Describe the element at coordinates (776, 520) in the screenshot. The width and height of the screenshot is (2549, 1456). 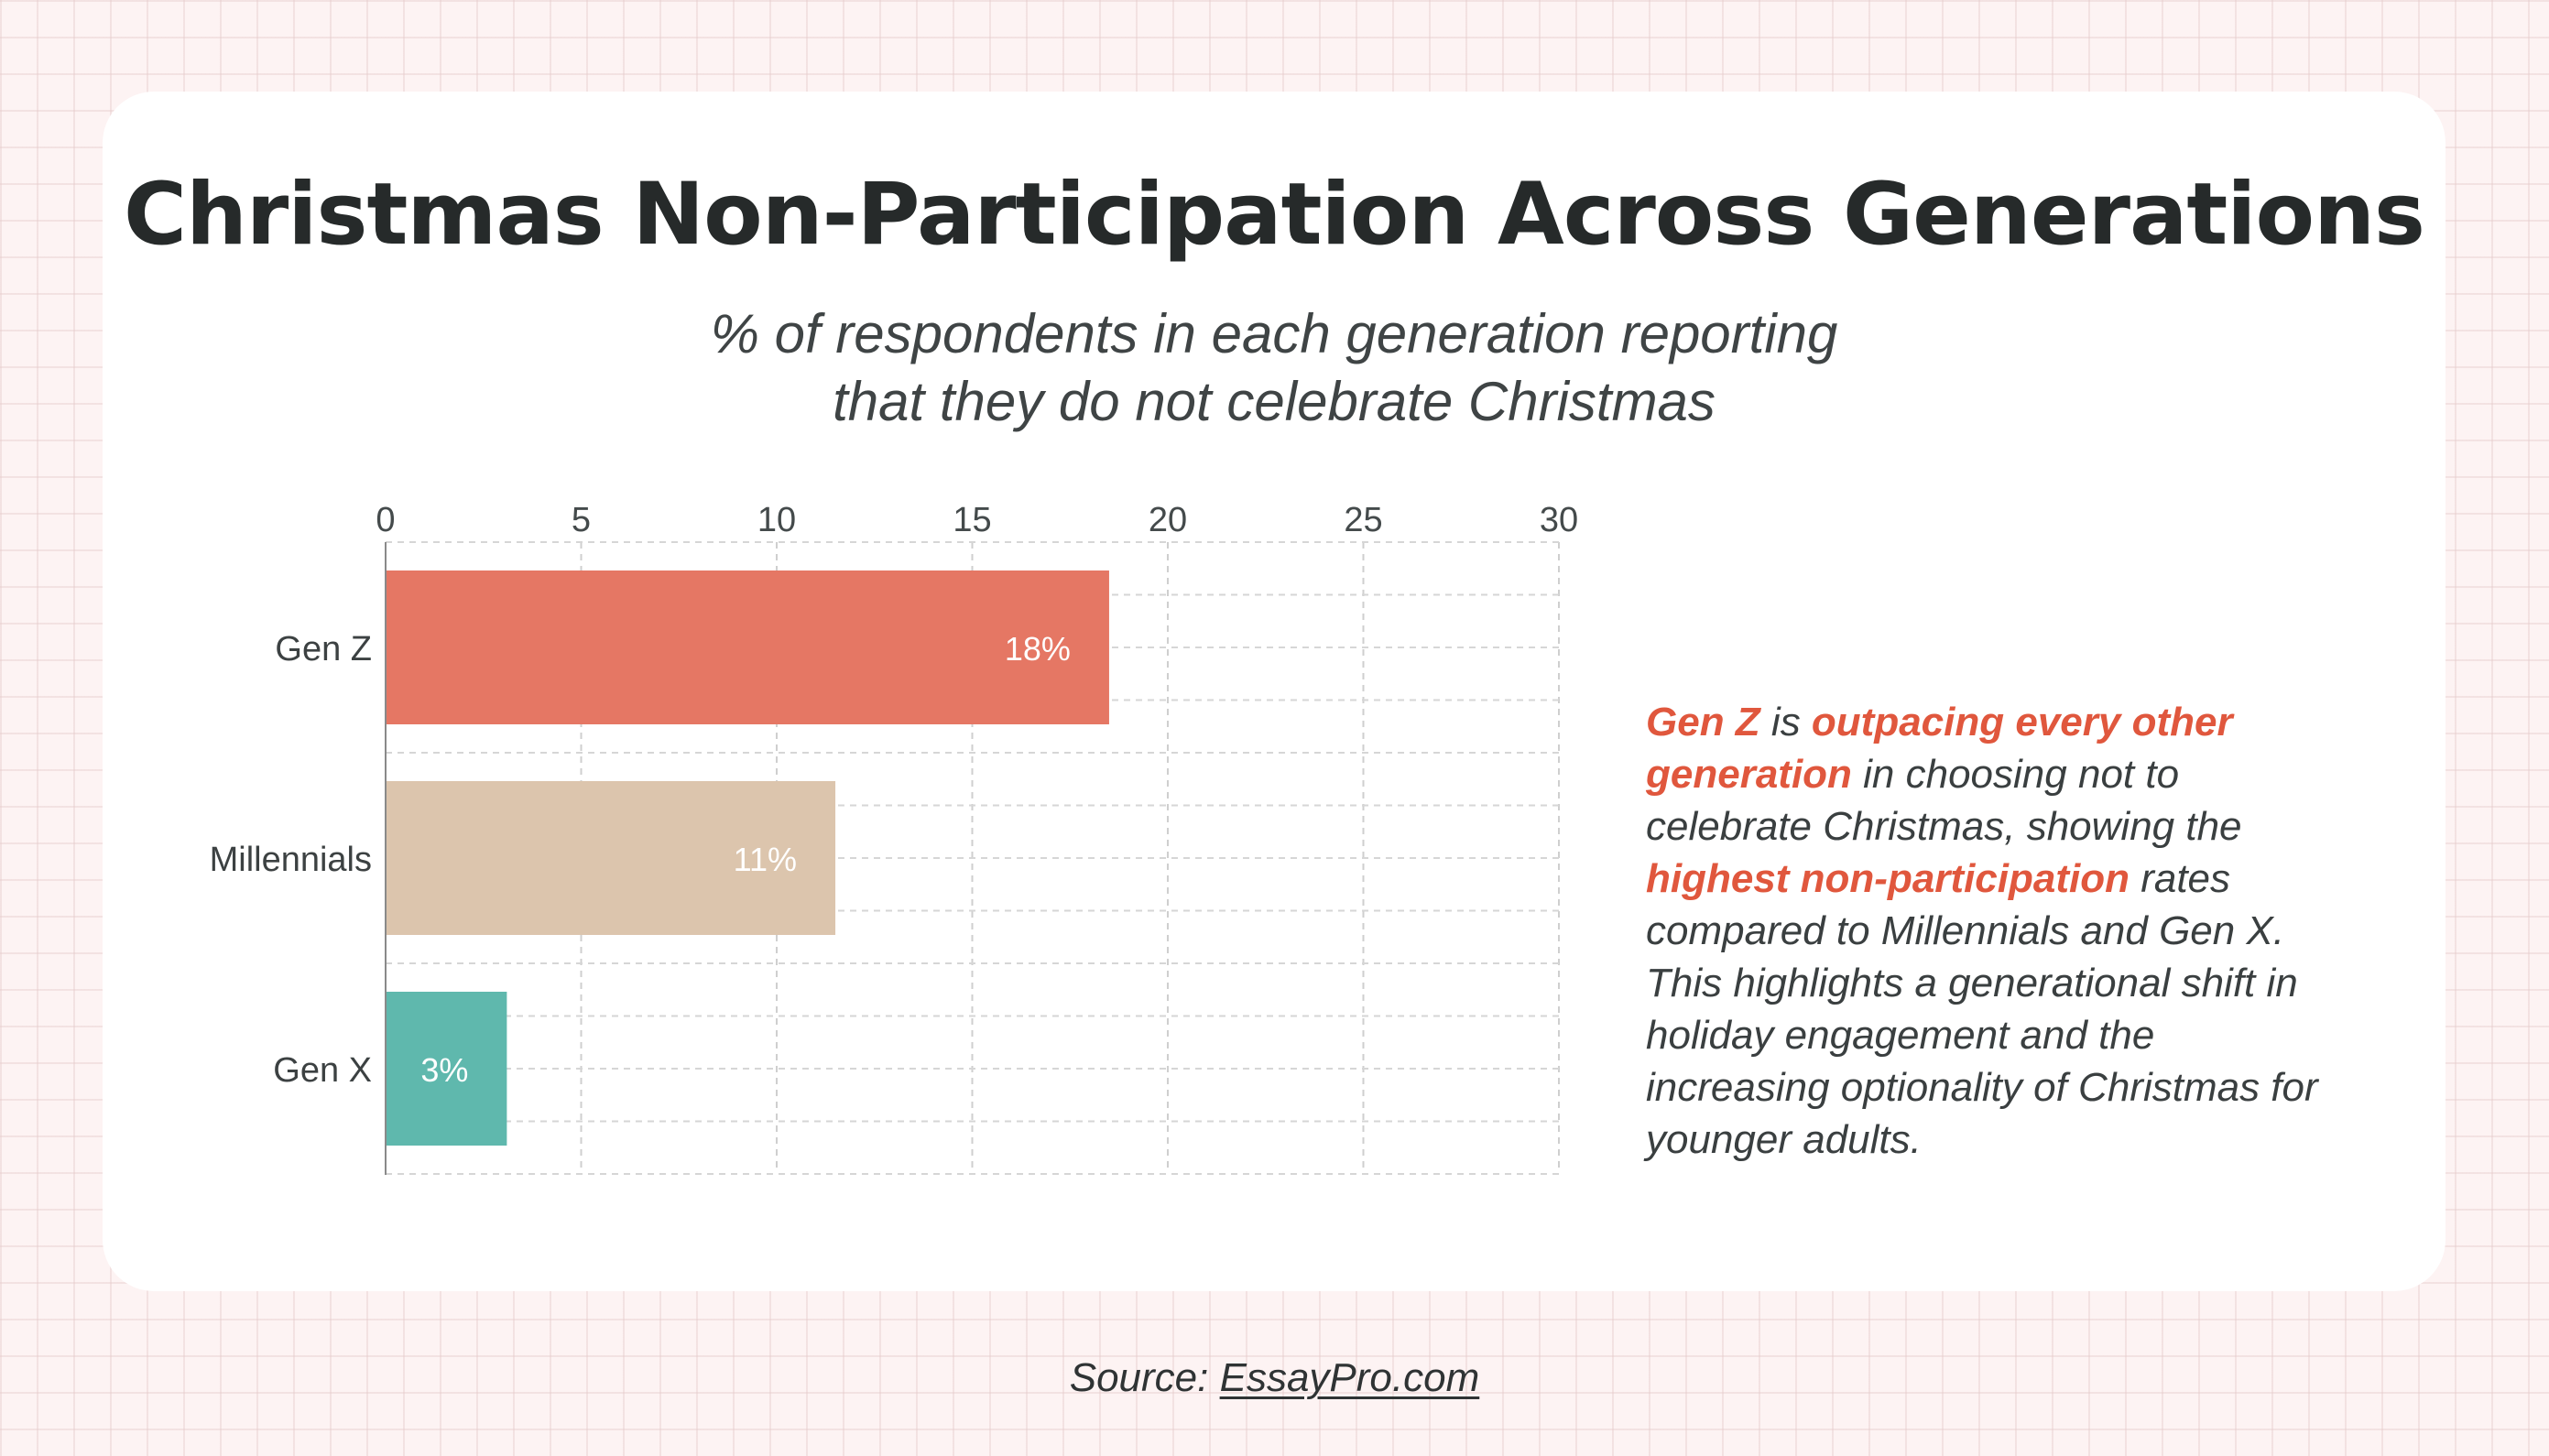
I see `x-tick-label: 10` at that location.